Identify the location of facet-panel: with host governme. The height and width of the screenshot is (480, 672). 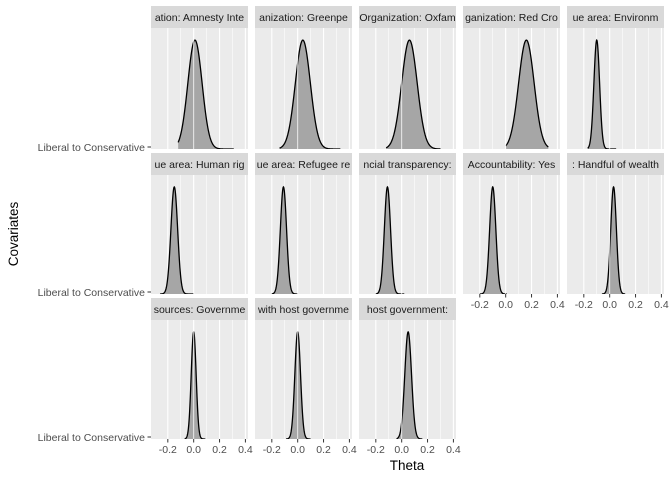
(303, 368).